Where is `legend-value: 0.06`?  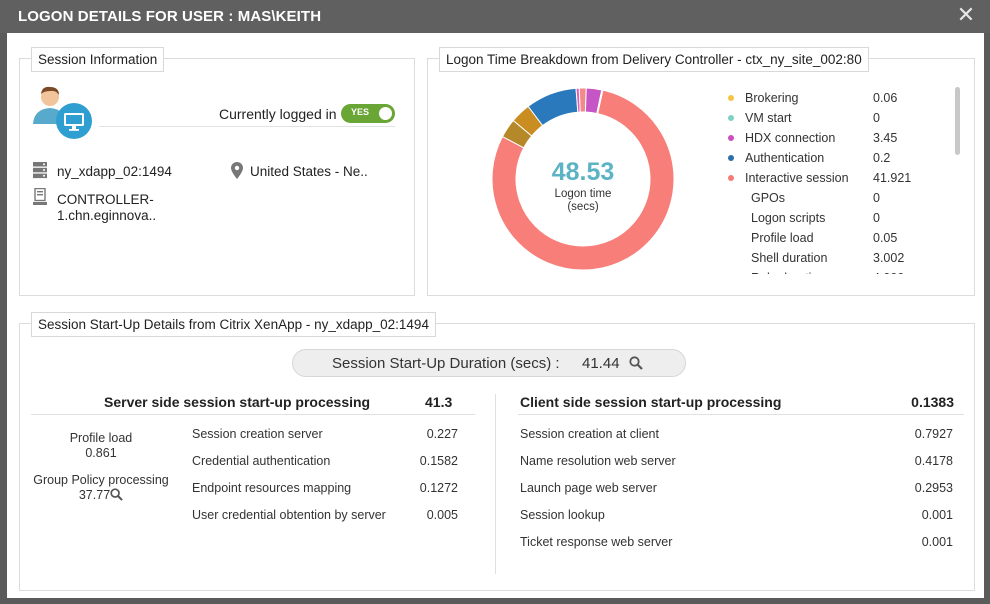
legend-value: 0.06 is located at coordinates (885, 98).